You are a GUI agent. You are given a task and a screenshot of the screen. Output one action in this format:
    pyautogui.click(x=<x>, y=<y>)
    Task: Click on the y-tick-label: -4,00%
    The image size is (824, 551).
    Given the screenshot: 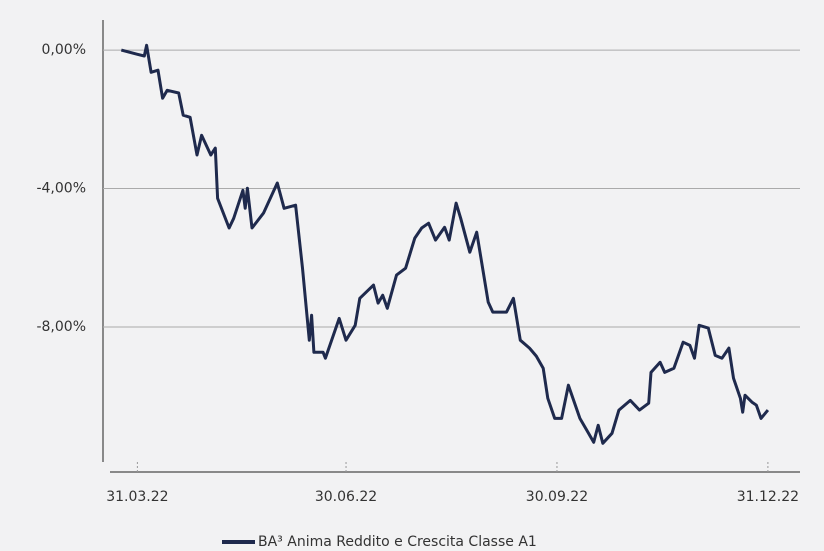 What is the action you would take?
    pyautogui.click(x=61, y=189)
    